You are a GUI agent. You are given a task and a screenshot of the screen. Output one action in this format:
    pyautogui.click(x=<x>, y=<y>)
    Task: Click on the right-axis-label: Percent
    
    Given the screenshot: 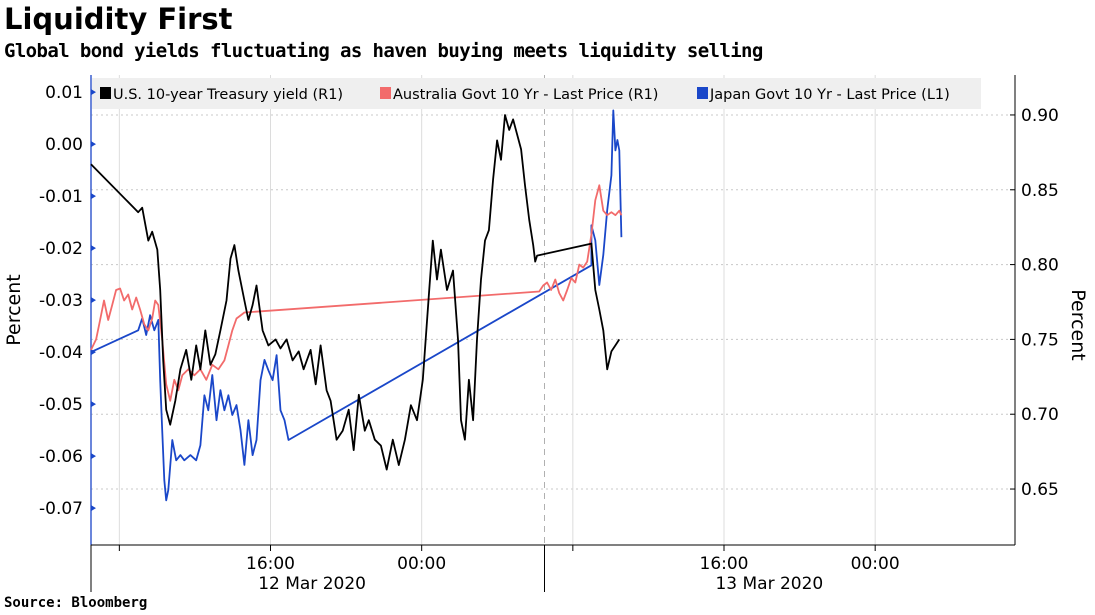 What is the action you would take?
    pyautogui.click(x=1078, y=325)
    